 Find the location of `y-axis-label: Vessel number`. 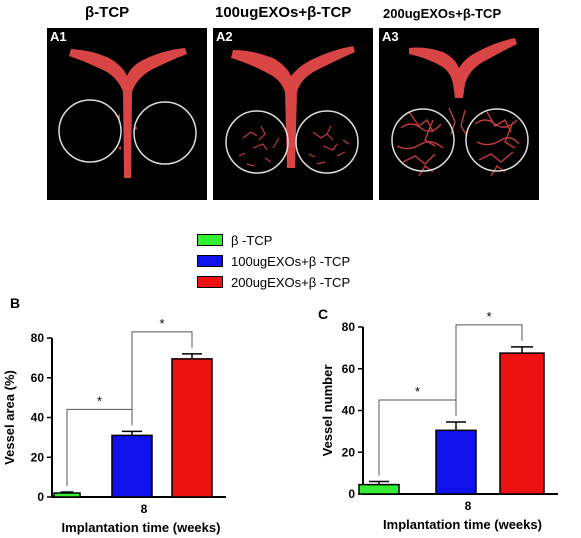

y-axis-label: Vessel number is located at coordinates (327, 411).